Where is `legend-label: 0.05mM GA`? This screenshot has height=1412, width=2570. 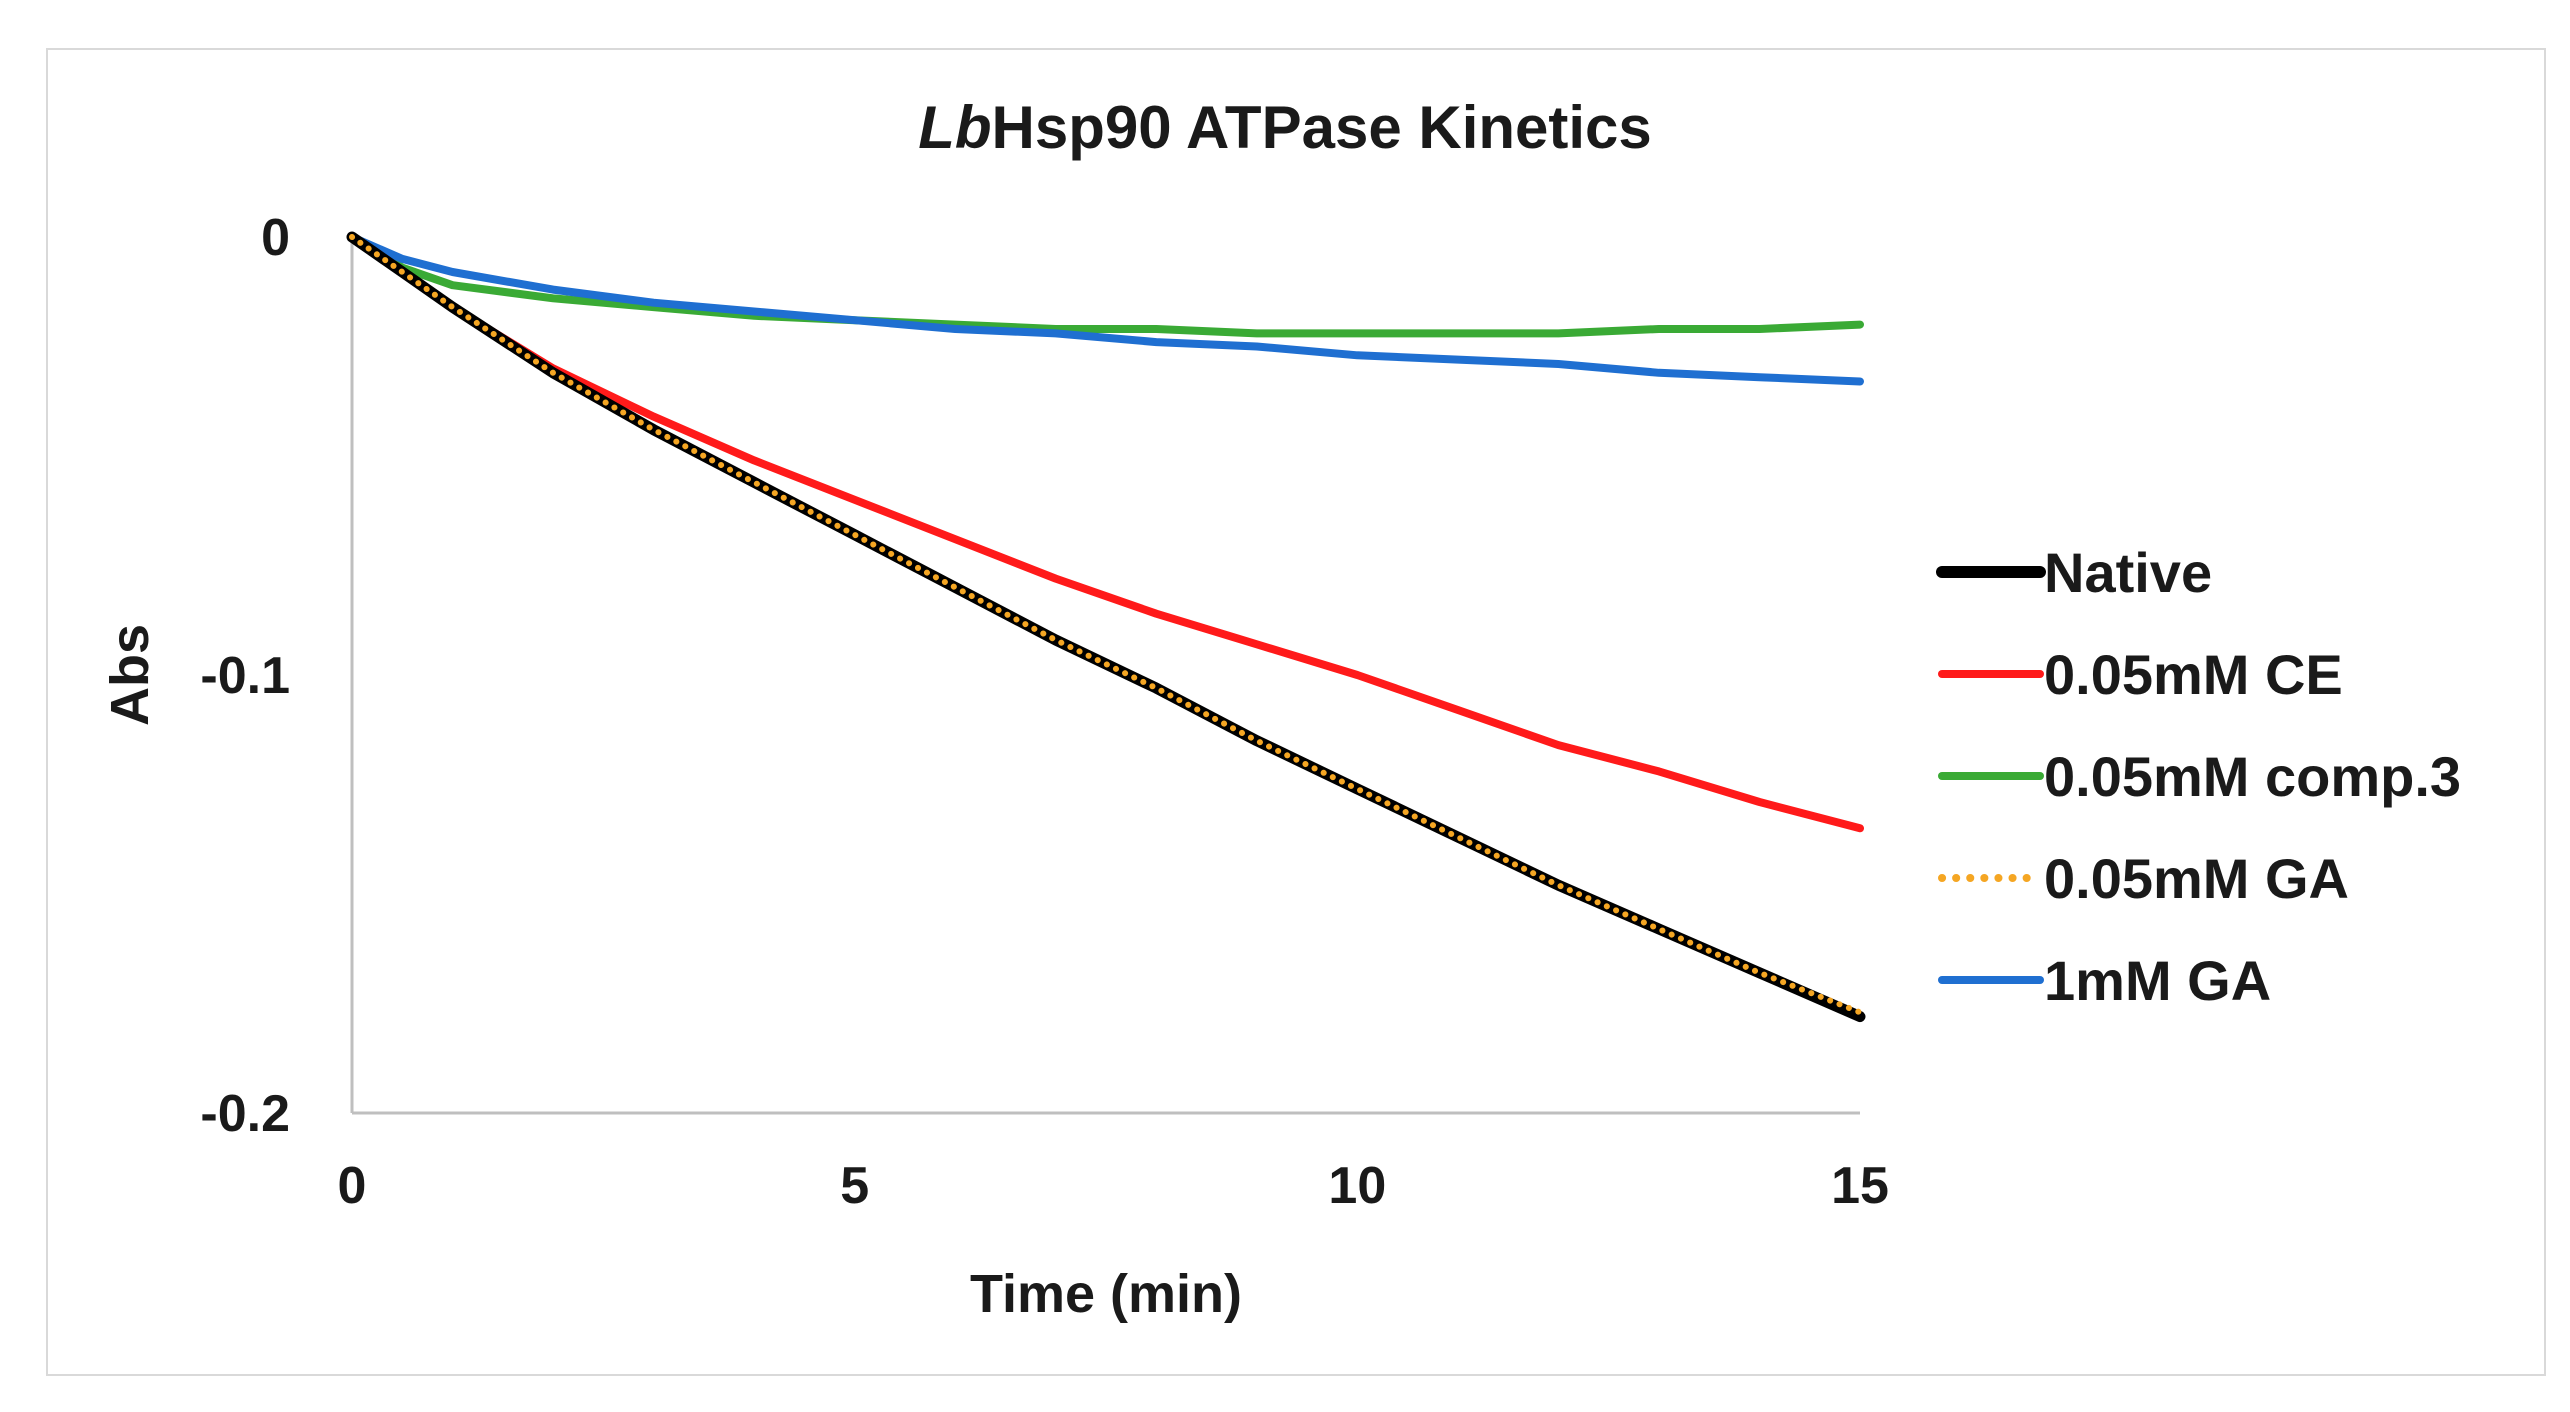 legend-label: 0.05mM GA is located at coordinates (2196, 878).